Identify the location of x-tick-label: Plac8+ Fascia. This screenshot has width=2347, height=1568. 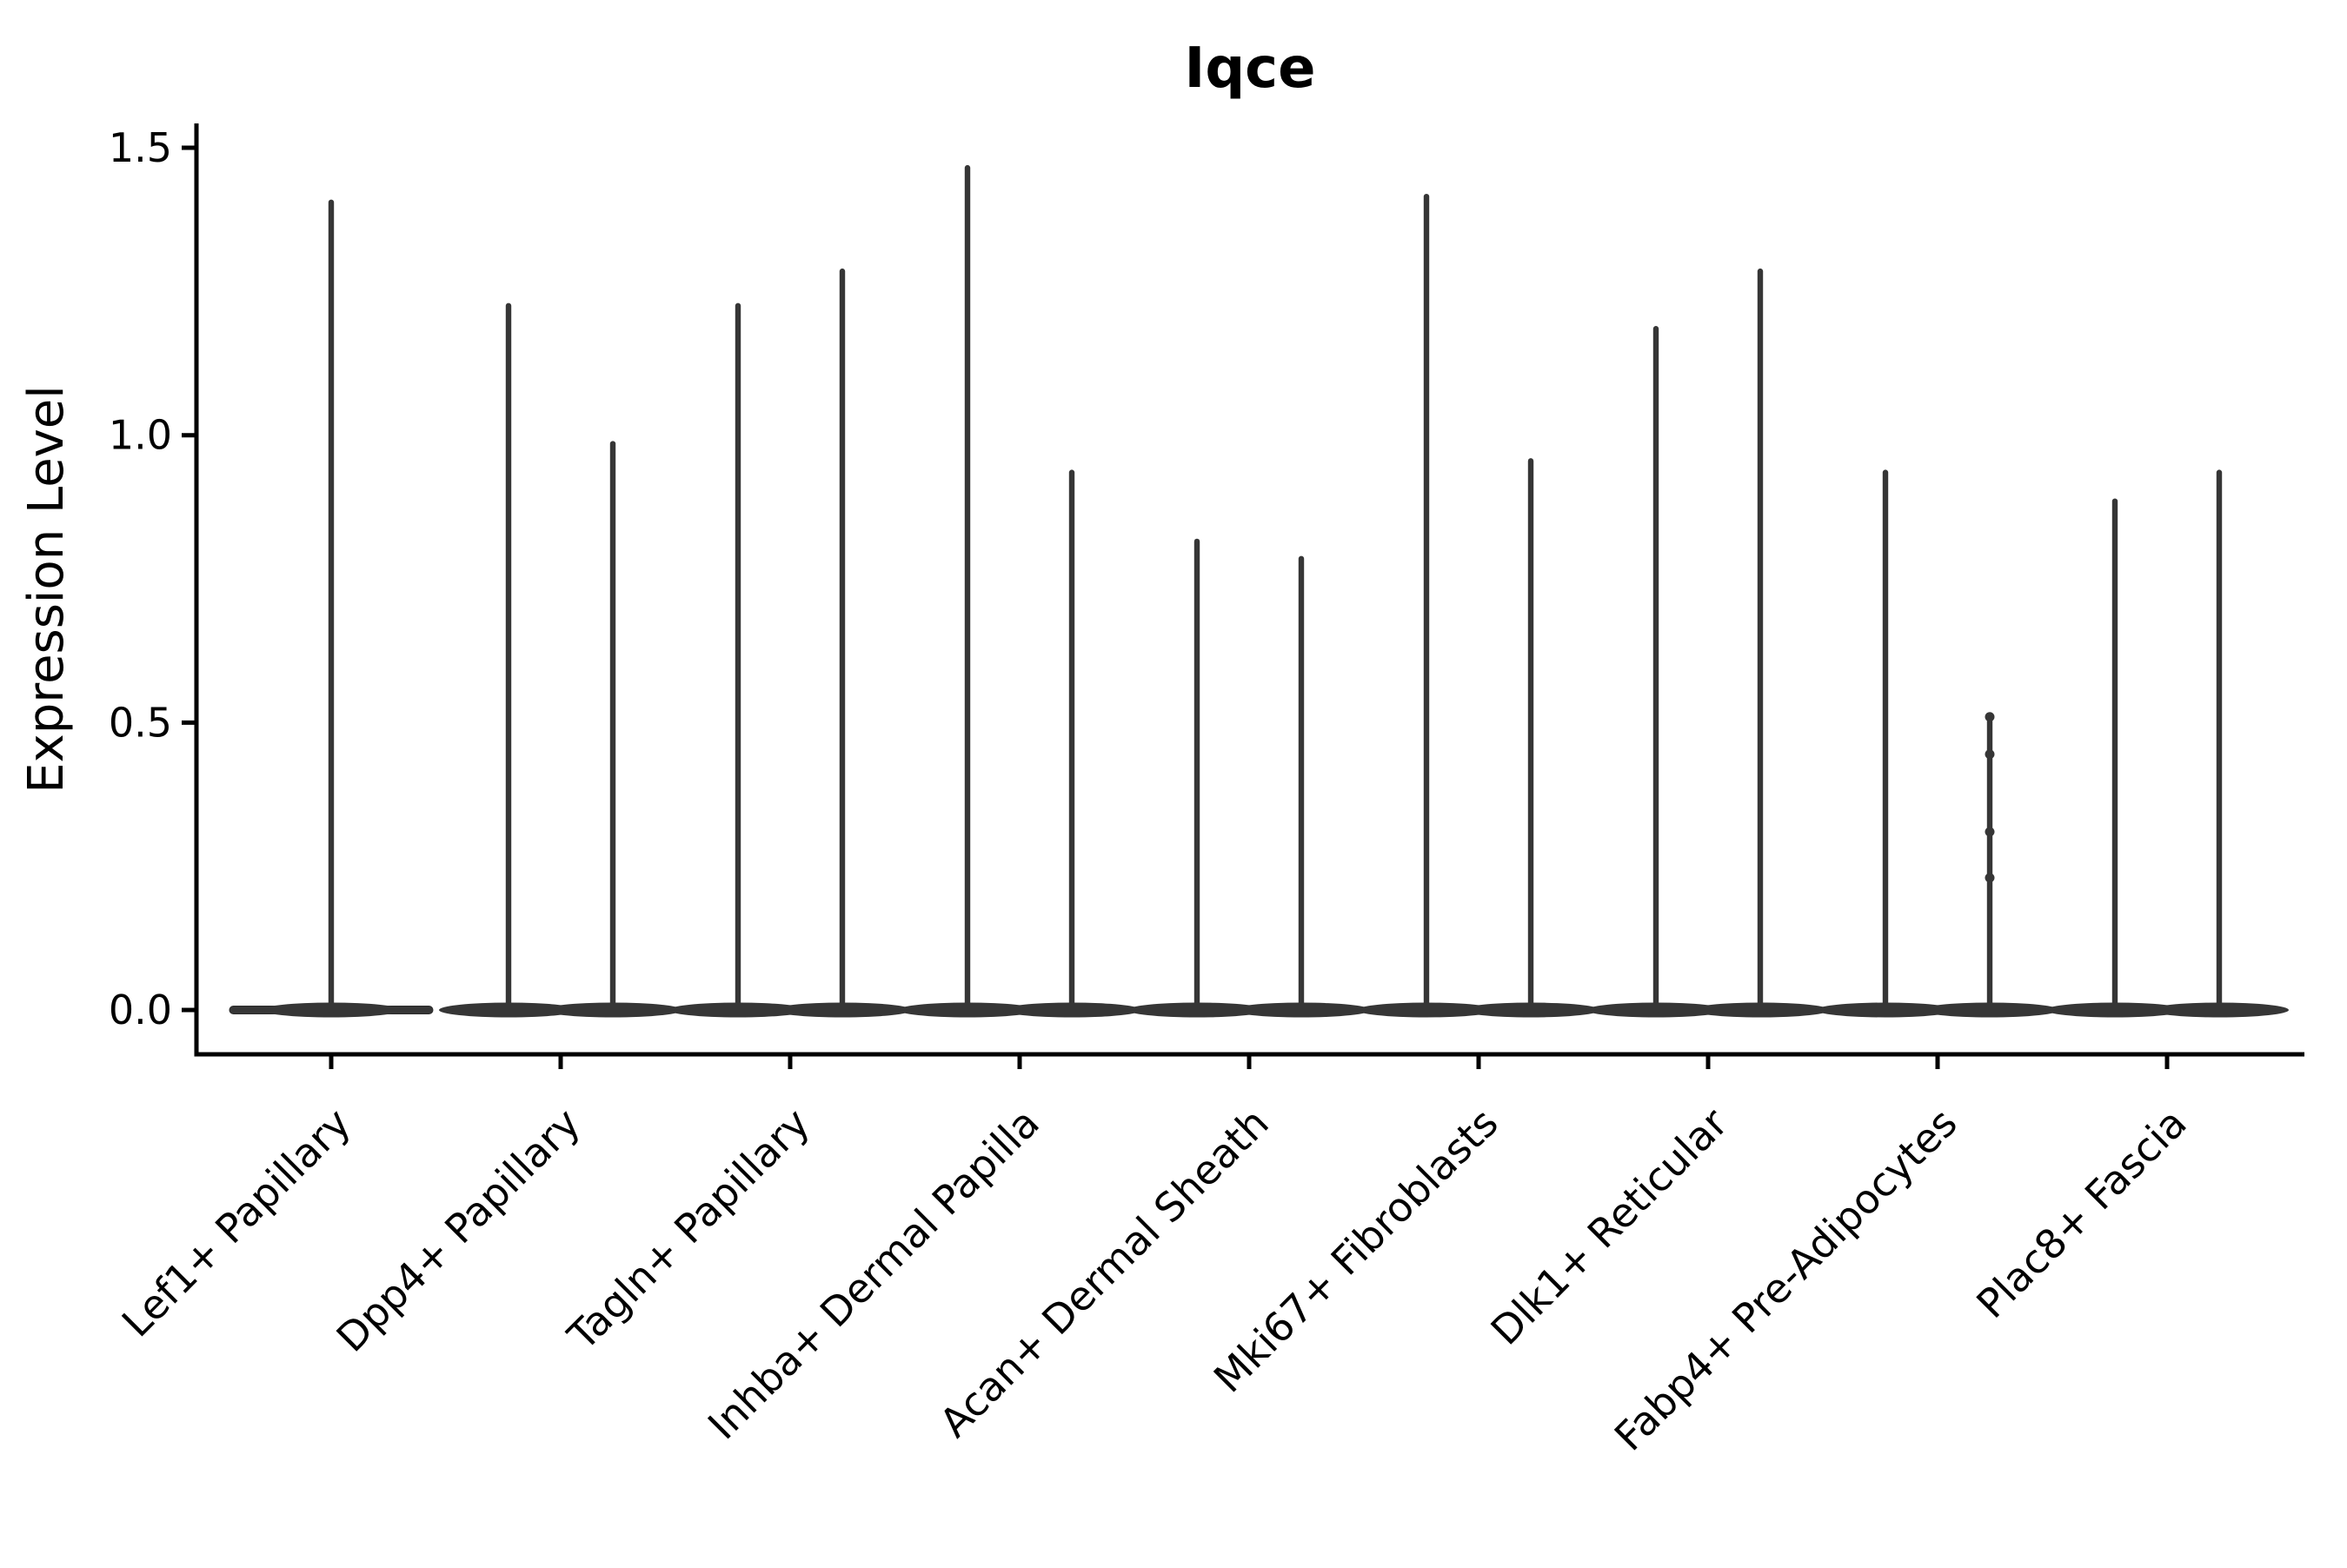
(2081, 1213).